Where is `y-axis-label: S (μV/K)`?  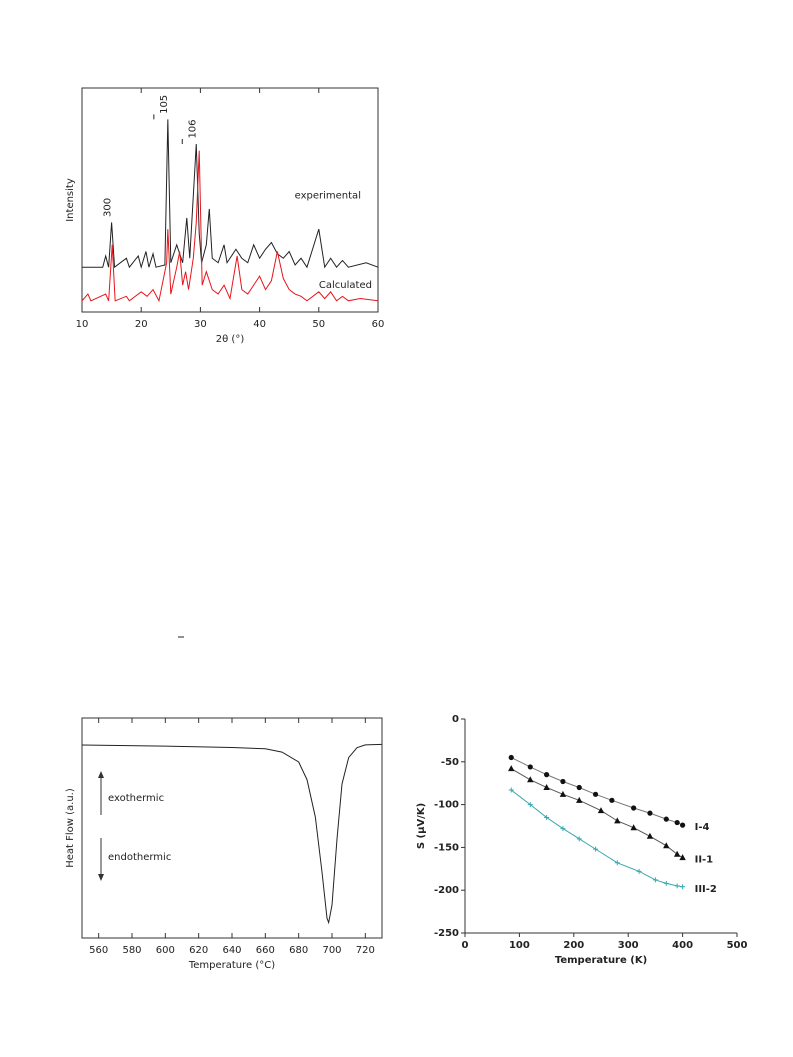
y-axis-label: S (μV/K) is located at coordinates (421, 826).